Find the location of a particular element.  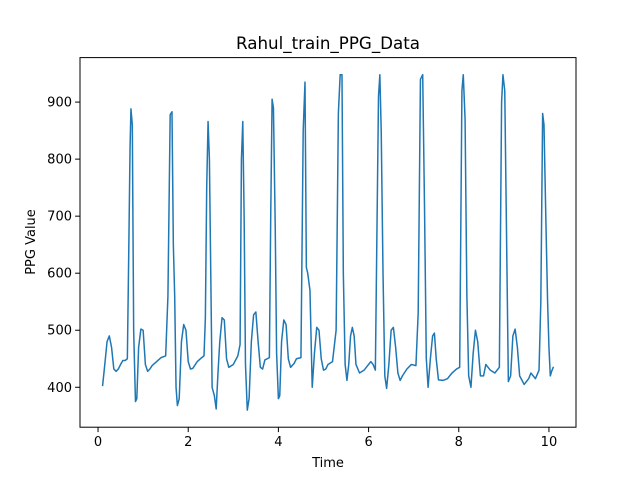

chart-title: Rahul_train_PPG_Data is located at coordinates (328, 43).